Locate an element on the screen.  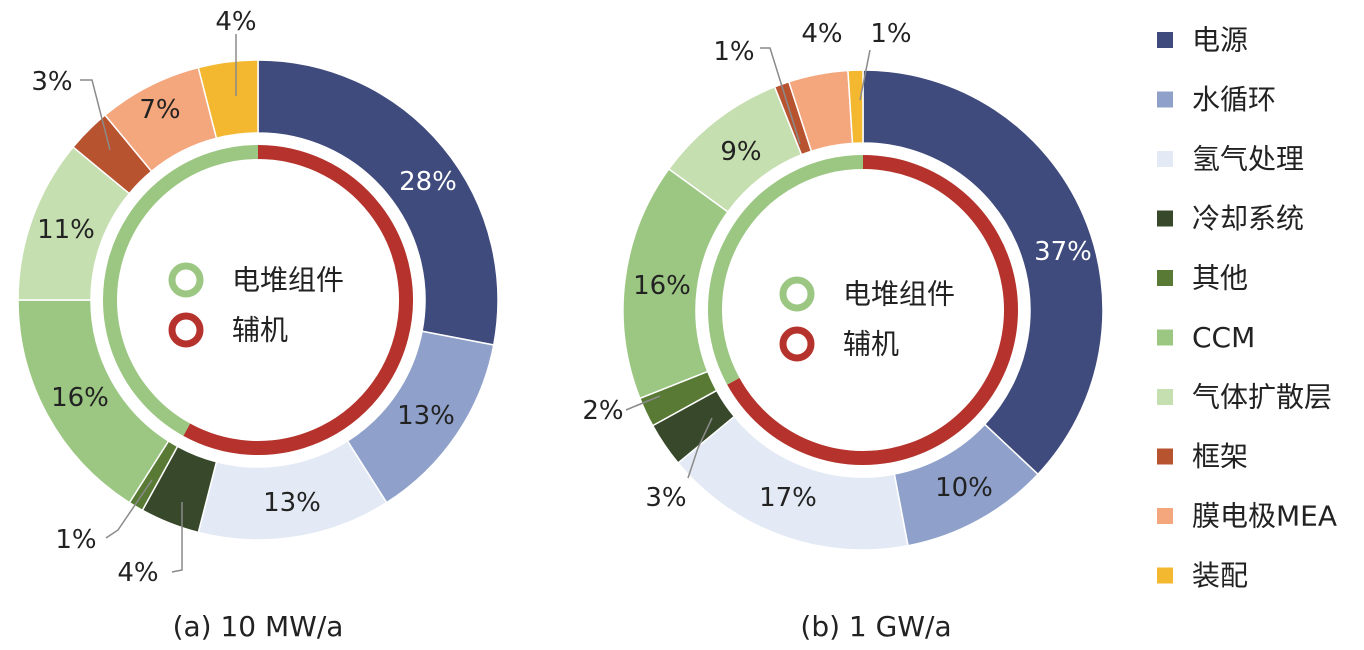
chart-a-label-3: 4% is located at coordinates (137, 573).